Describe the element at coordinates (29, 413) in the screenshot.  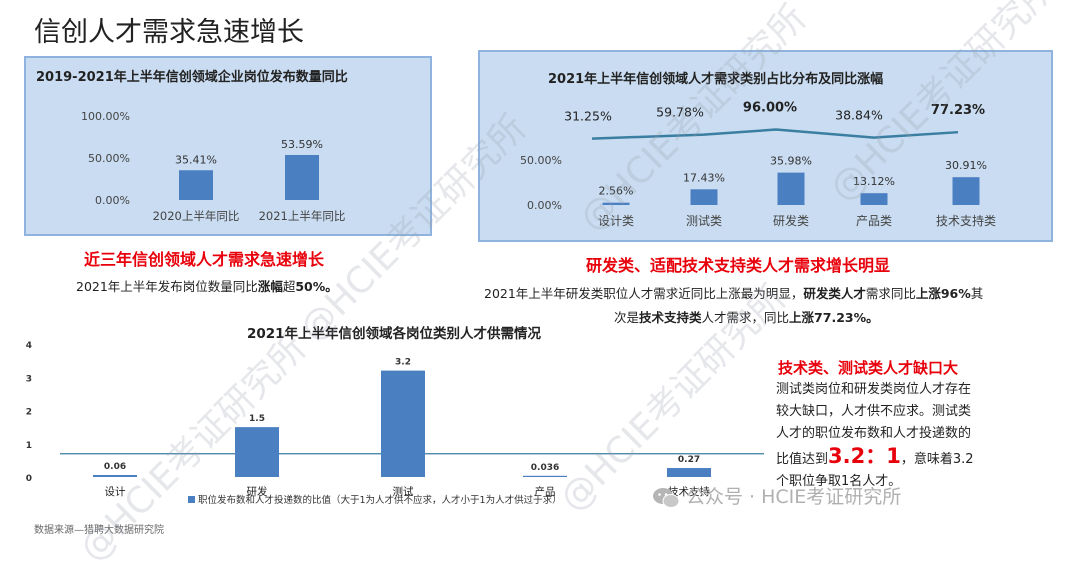
I see `y-tick-label: 2` at that location.